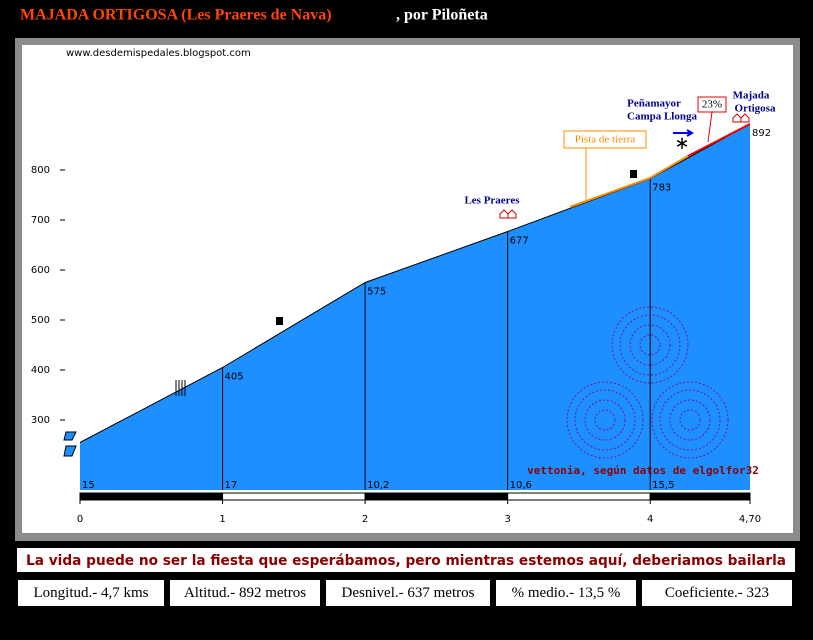 The width and height of the screenshot is (813, 640). What do you see at coordinates (442, 15) in the screenshot?
I see `chart-subtitle: , por Piloñeta` at bounding box center [442, 15].